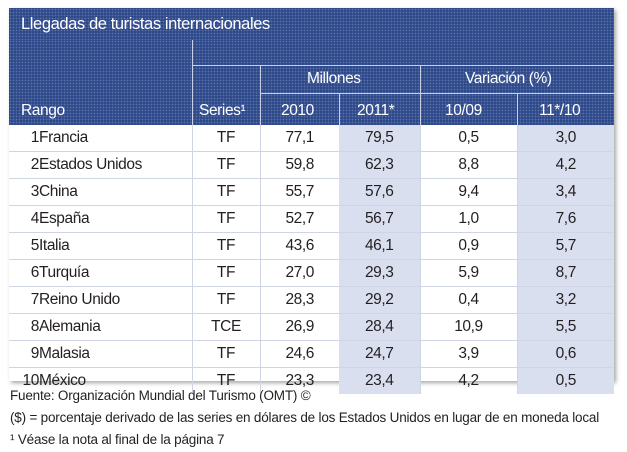  Describe the element at coordinates (299, 300) in the screenshot. I see `value-2010-cell: 28,3` at that location.